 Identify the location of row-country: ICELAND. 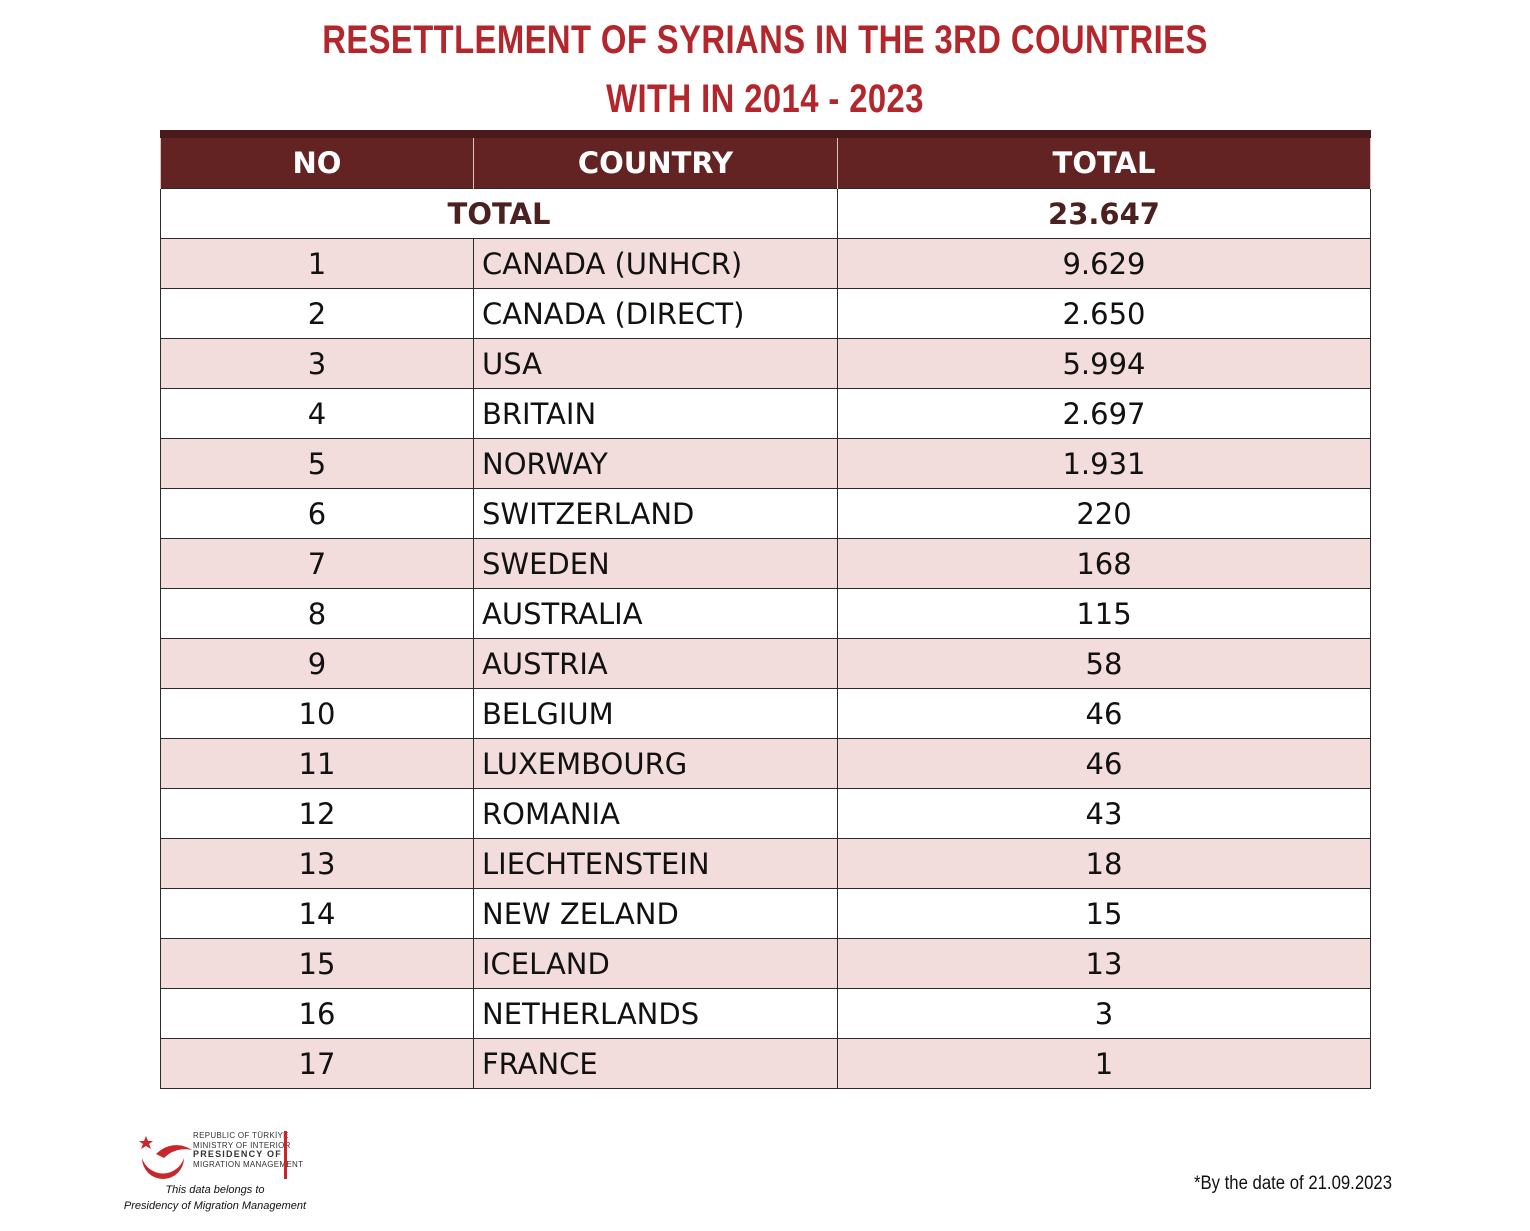
(655, 963).